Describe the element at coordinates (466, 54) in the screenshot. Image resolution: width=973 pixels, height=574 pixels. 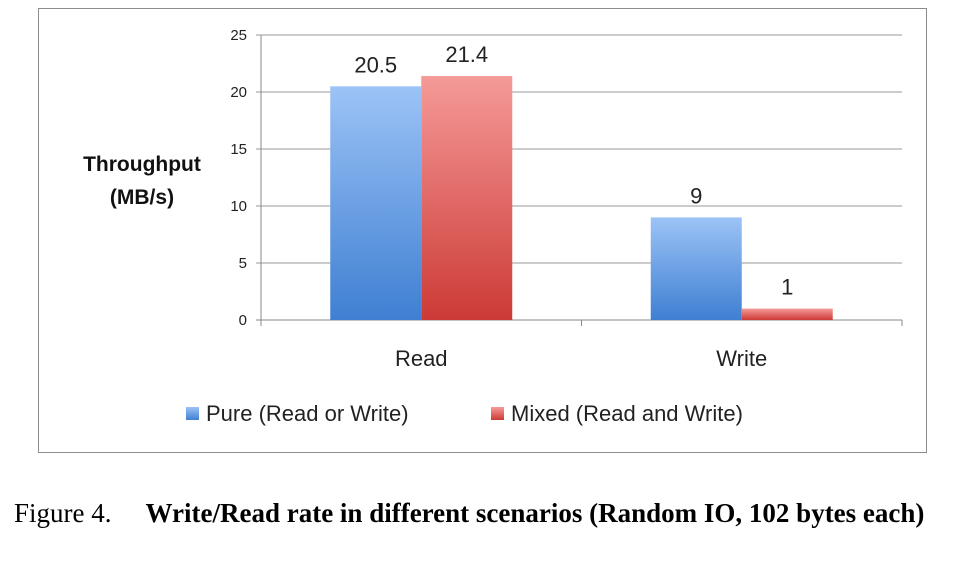
I see `data-label: 21.4` at that location.